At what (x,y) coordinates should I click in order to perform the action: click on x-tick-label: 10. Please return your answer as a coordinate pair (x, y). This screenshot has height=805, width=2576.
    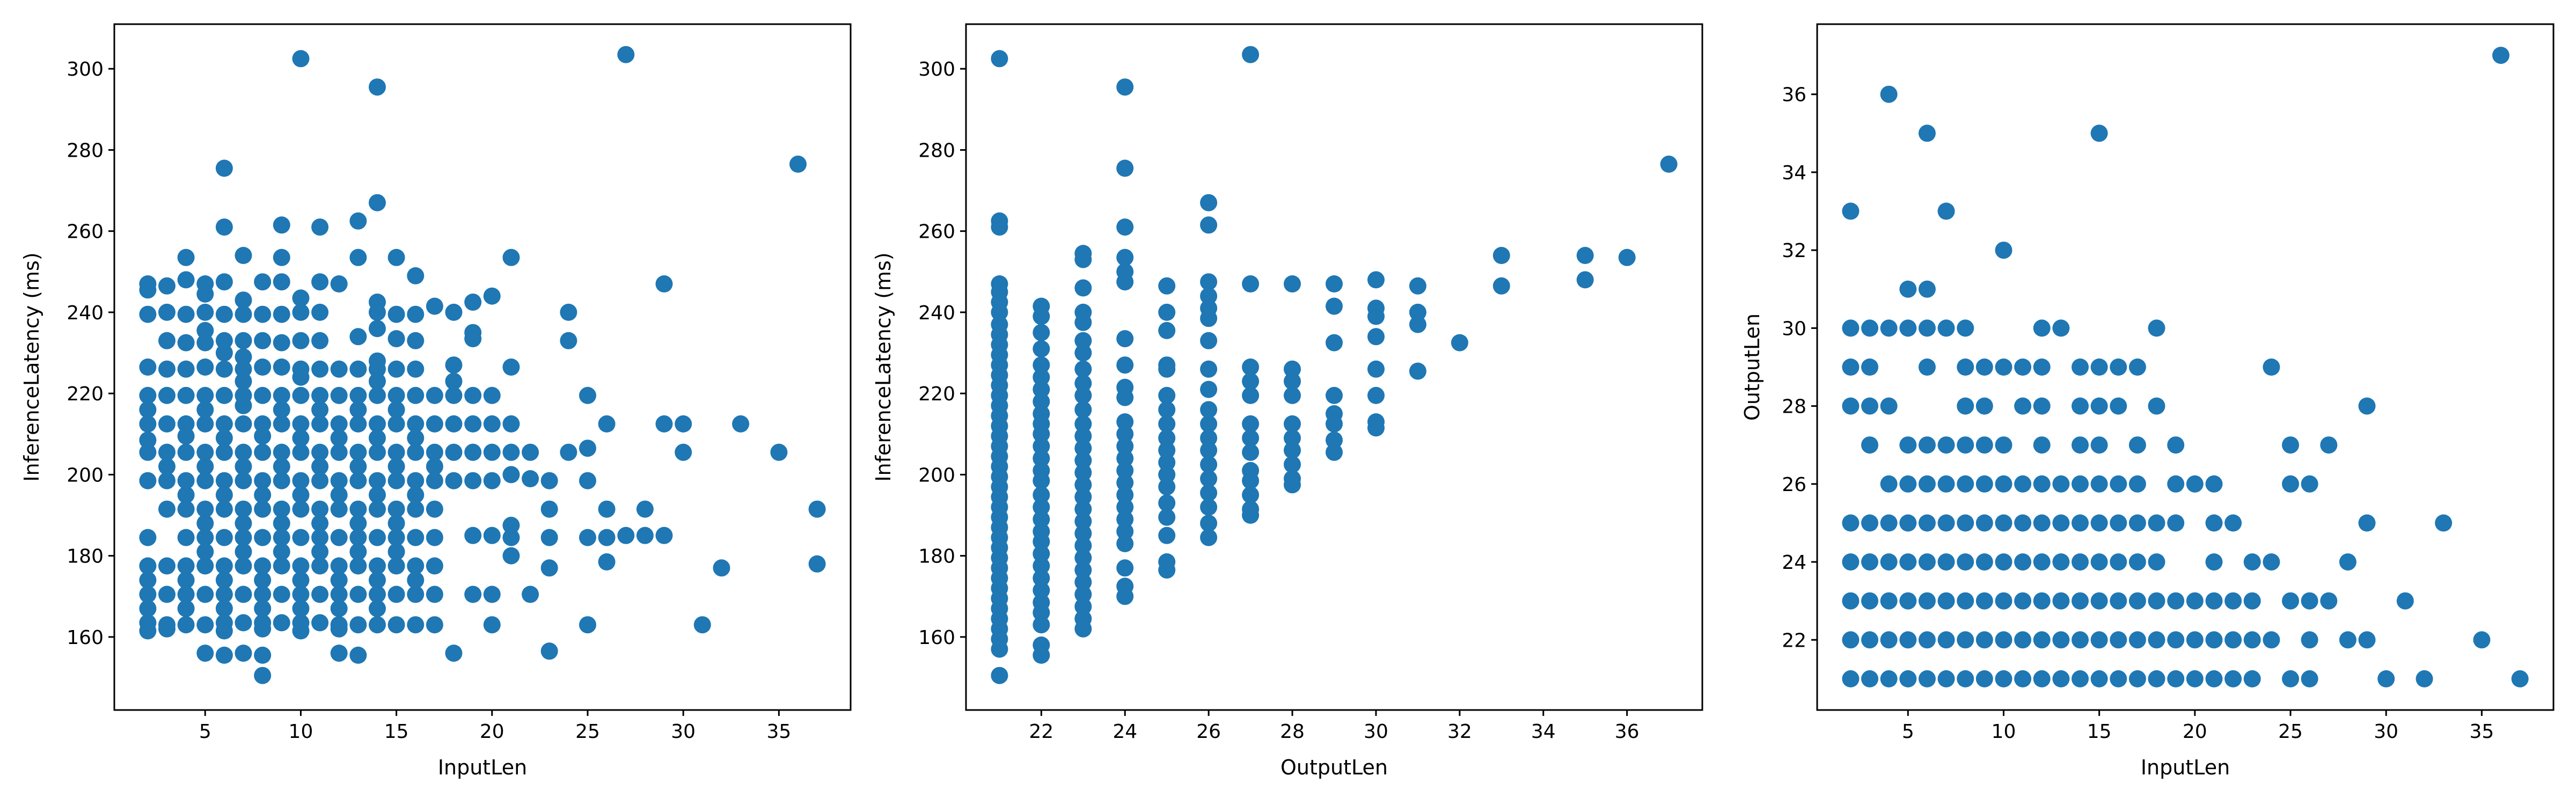
    Looking at the image, I should click on (2004, 732).